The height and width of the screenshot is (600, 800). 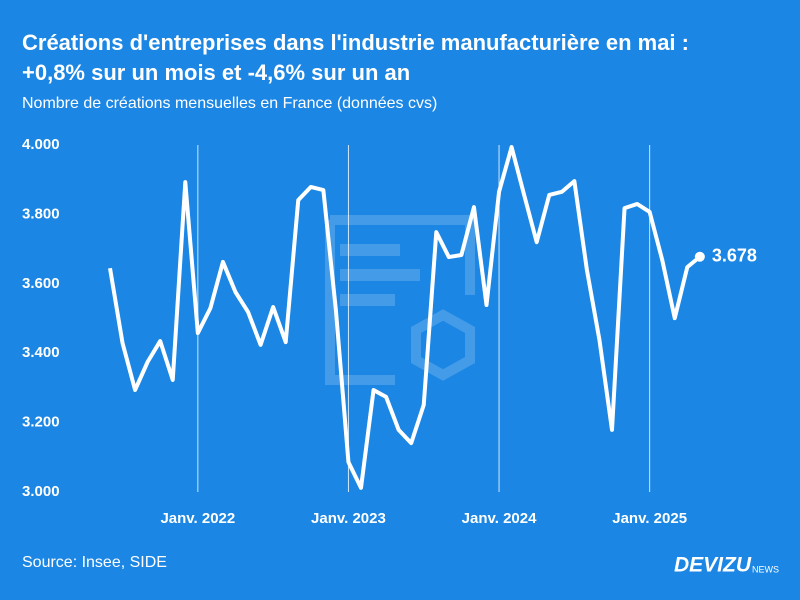 What do you see at coordinates (41, 283) in the screenshot?
I see `y-tick-label: 3.600` at bounding box center [41, 283].